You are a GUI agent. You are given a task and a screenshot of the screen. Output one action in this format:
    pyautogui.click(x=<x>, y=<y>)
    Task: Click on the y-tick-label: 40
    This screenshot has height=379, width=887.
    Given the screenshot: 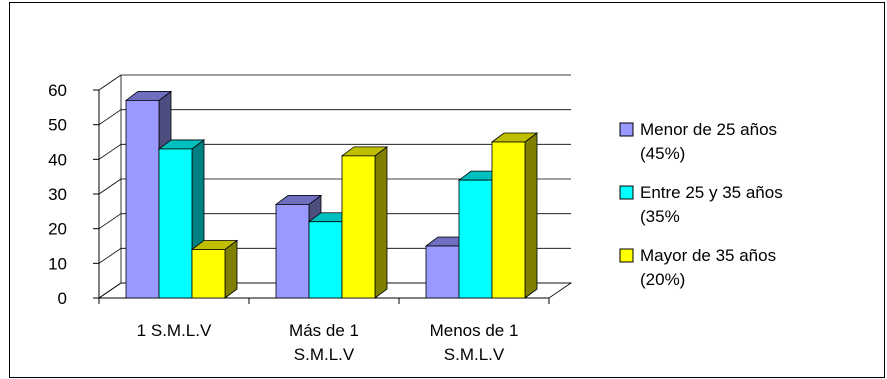 What is the action you would take?
    pyautogui.click(x=57, y=159)
    